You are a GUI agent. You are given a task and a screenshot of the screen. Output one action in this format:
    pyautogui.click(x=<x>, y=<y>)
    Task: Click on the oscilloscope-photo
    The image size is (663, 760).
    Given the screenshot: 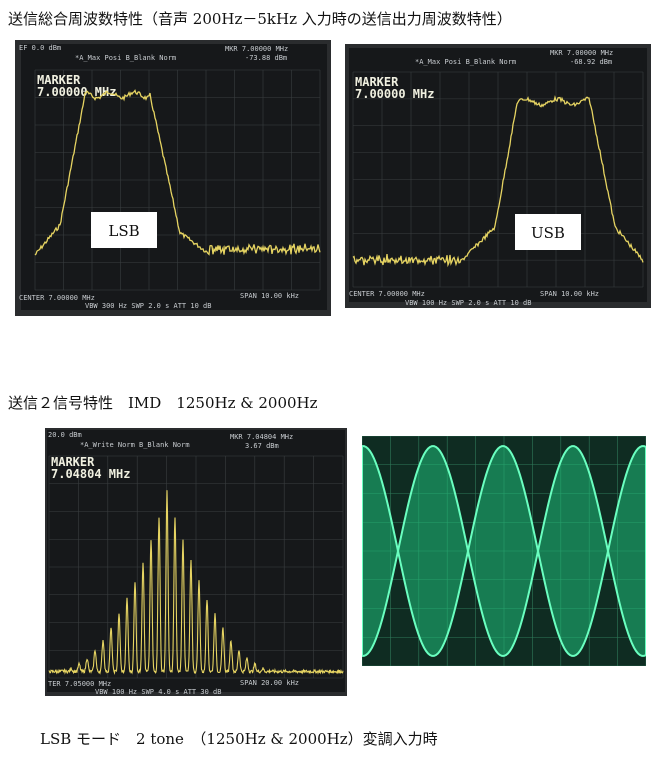 What is the action you would take?
    pyautogui.click(x=504, y=551)
    